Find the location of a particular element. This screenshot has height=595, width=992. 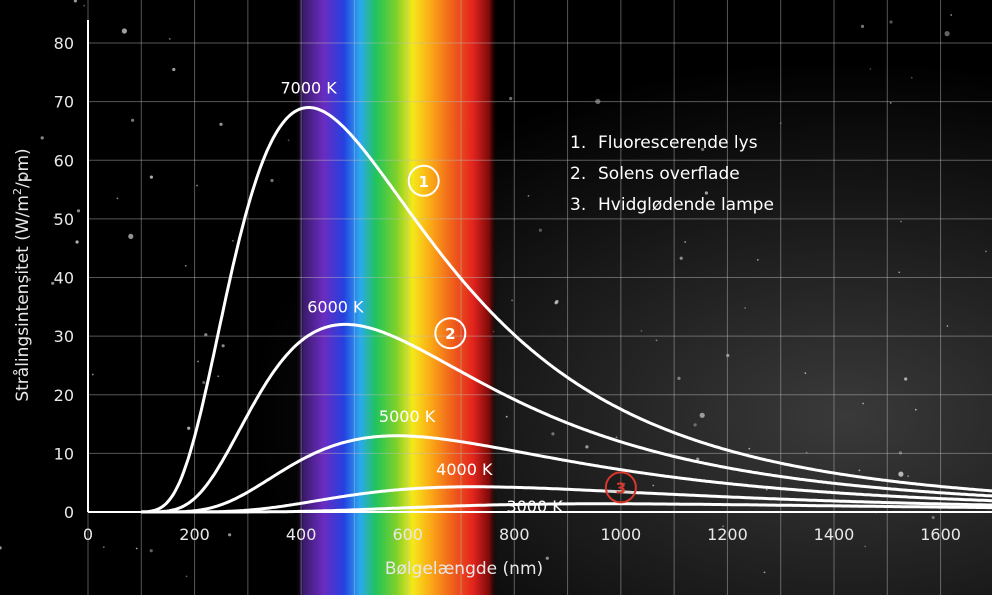

x-tick-label: 0 is located at coordinates (88, 534).